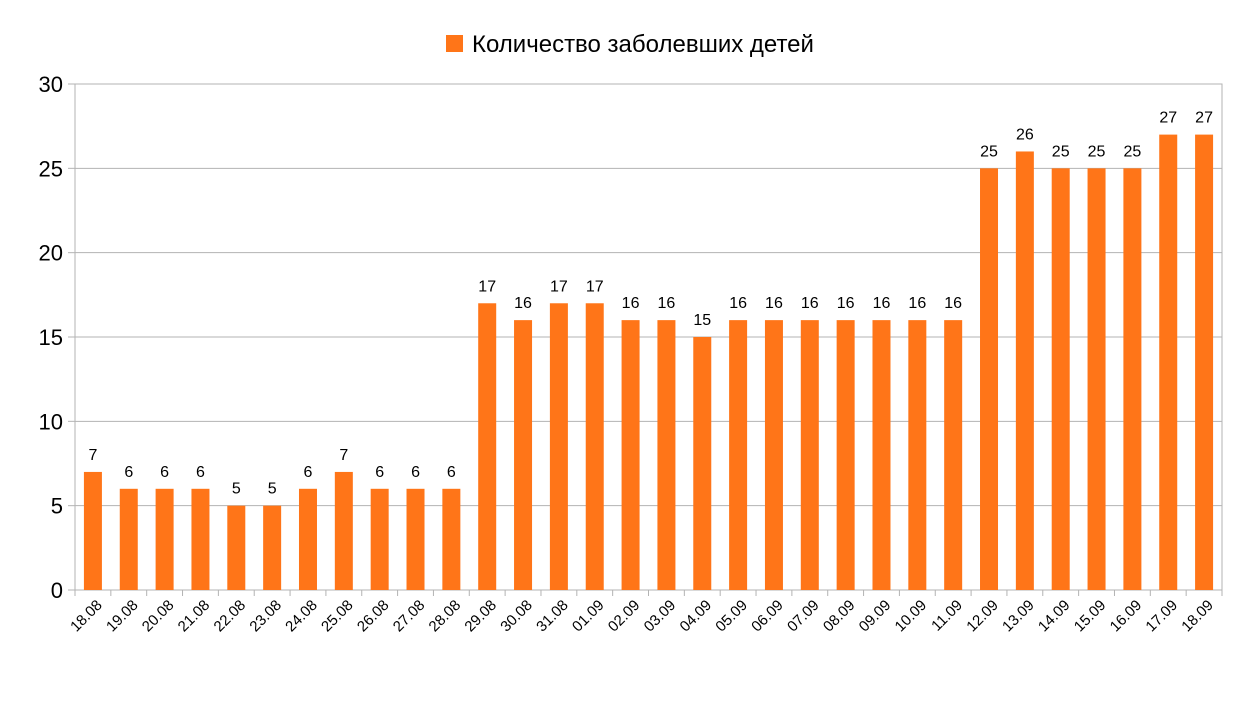 This screenshot has width=1250, height=705. Describe the element at coordinates (57, 590) in the screenshot. I see `y-tick-label: 0` at that location.